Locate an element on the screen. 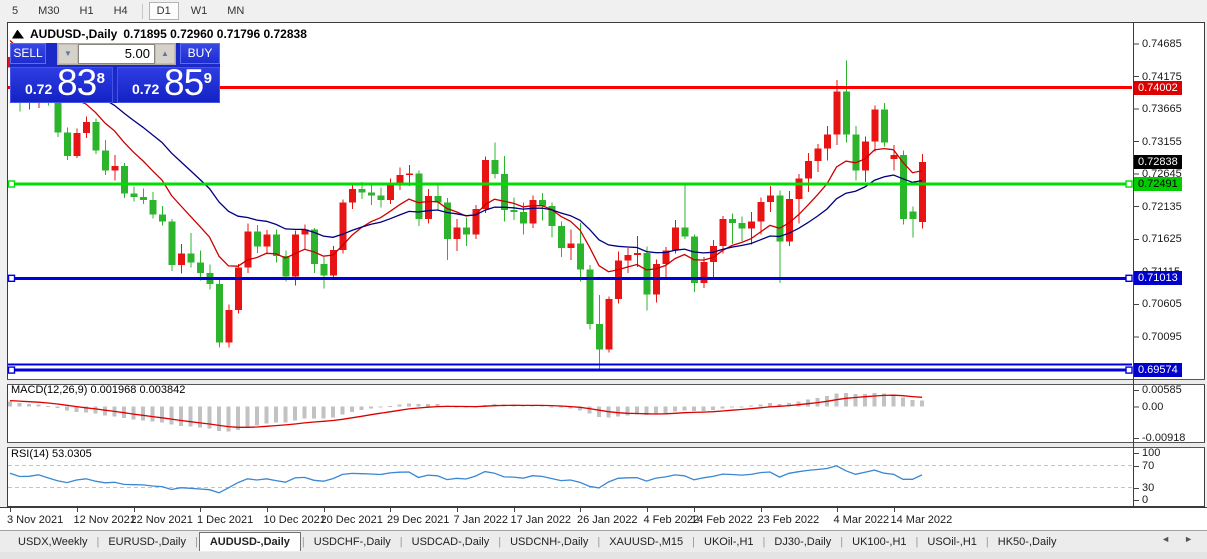  macd-main-value: 0.001968 is located at coordinates (113, 390).